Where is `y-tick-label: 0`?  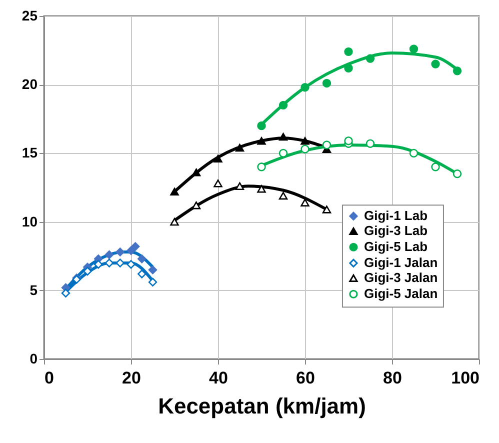 y-tick-label: 0 is located at coordinates (34, 358).